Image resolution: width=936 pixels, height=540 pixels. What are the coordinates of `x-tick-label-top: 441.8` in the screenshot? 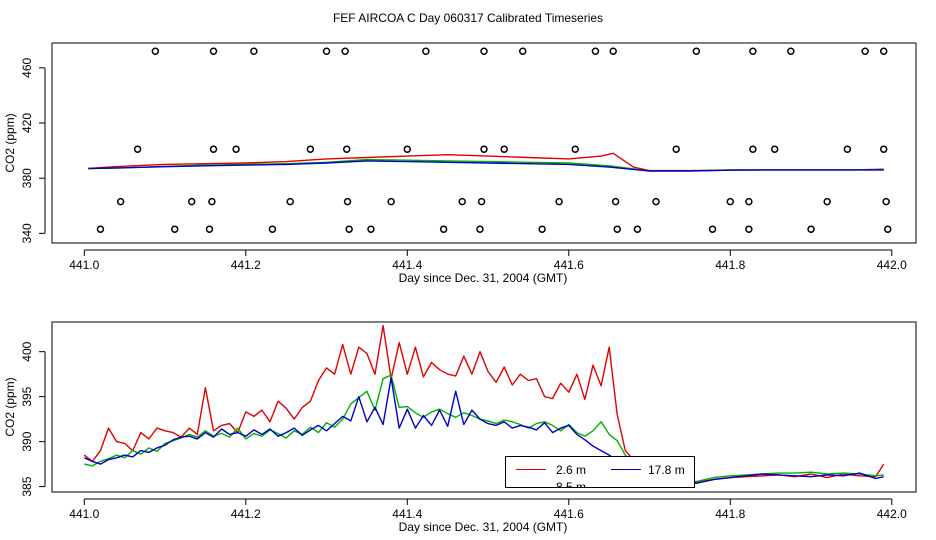 It's located at (730, 265).